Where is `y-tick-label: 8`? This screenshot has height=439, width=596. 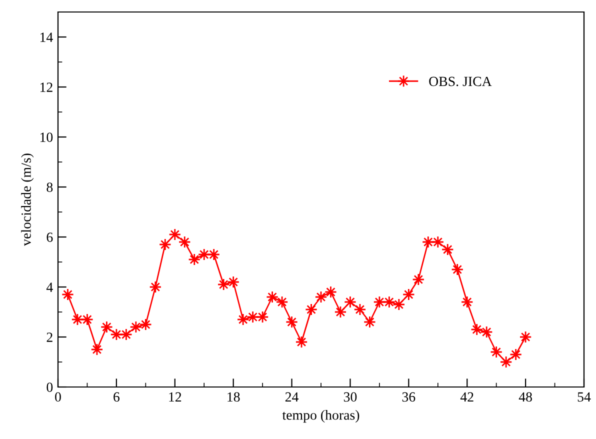
y-tick-label: 8 is located at coordinates (49, 187).